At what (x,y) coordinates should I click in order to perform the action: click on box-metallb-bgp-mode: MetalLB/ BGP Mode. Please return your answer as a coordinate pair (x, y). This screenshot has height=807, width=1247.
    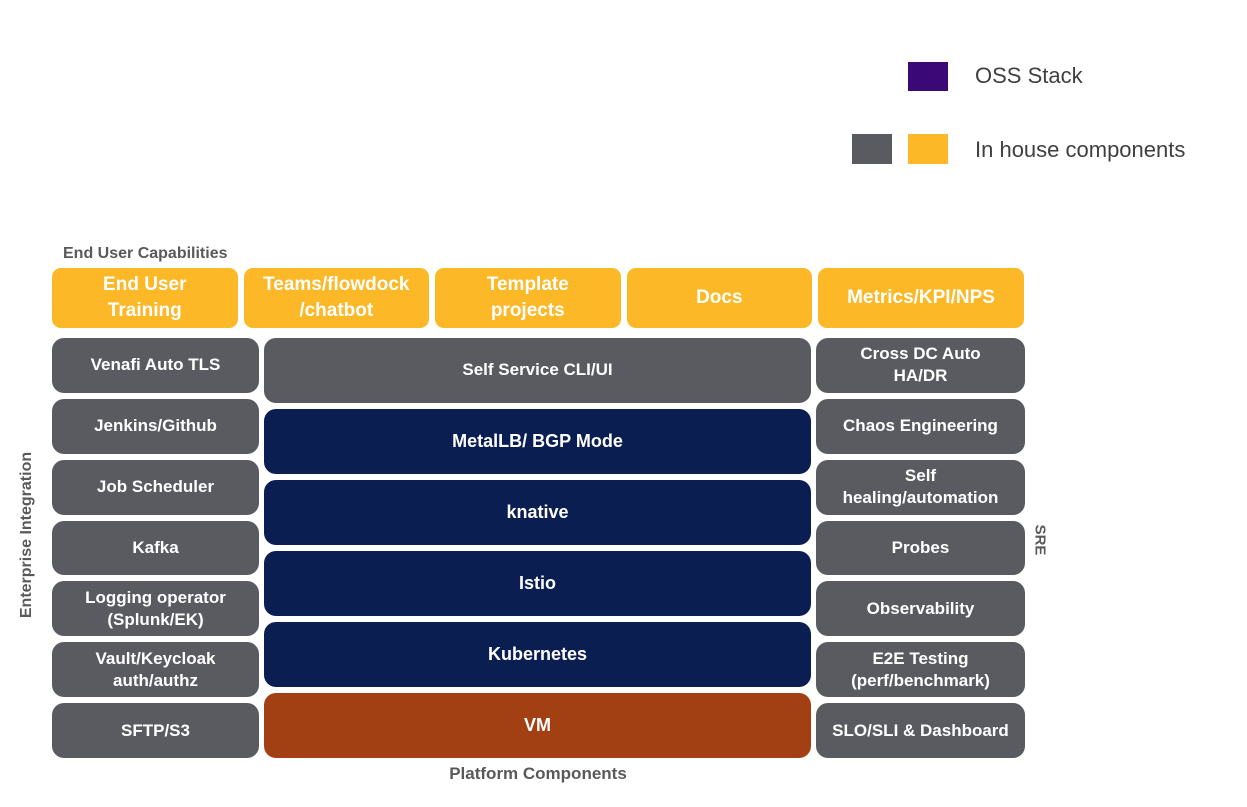
    Looking at the image, I should click on (537, 441).